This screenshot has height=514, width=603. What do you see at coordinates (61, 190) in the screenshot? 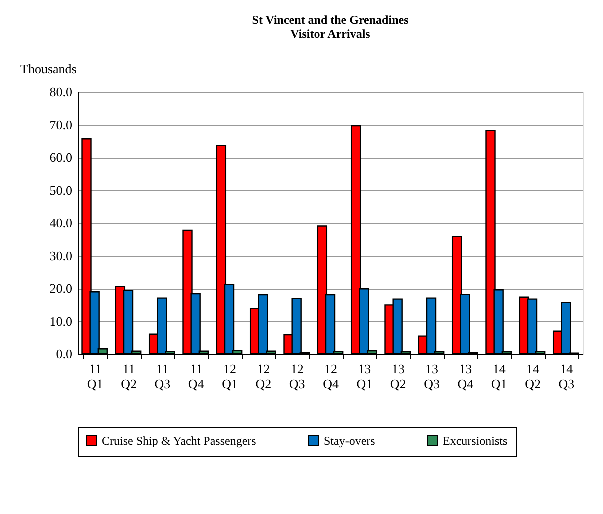
I see `y-tick-label: 50.0` at bounding box center [61, 190].